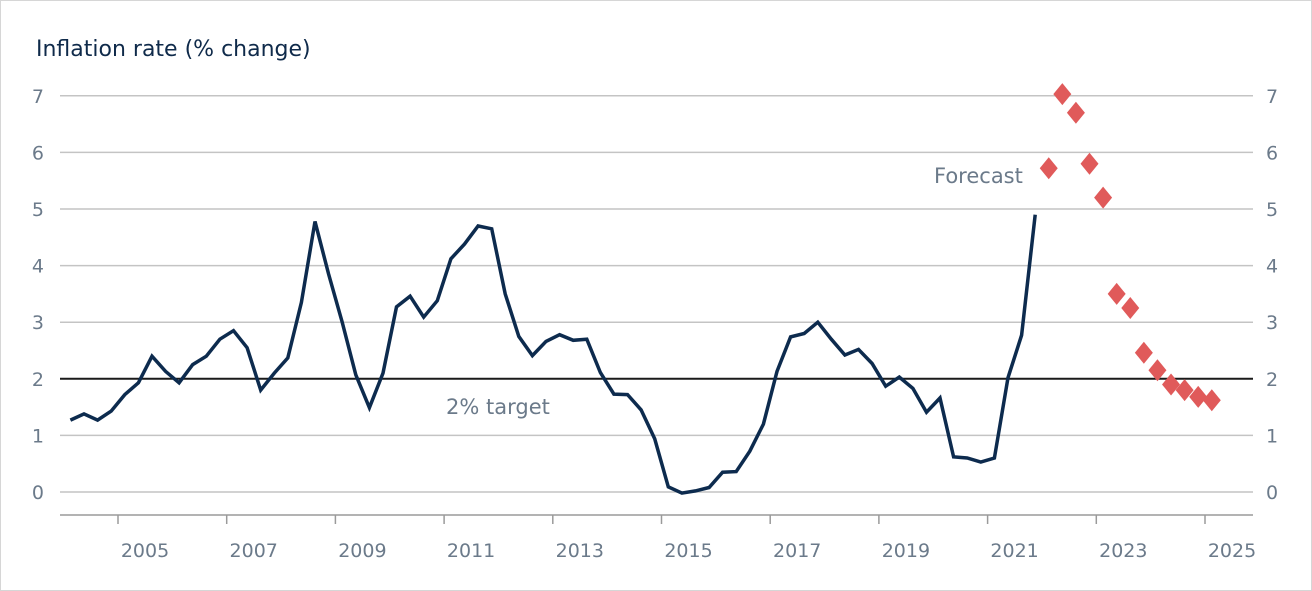  What do you see at coordinates (1272, 97) in the screenshot?
I see `y-tick-label-right: 7` at bounding box center [1272, 97].